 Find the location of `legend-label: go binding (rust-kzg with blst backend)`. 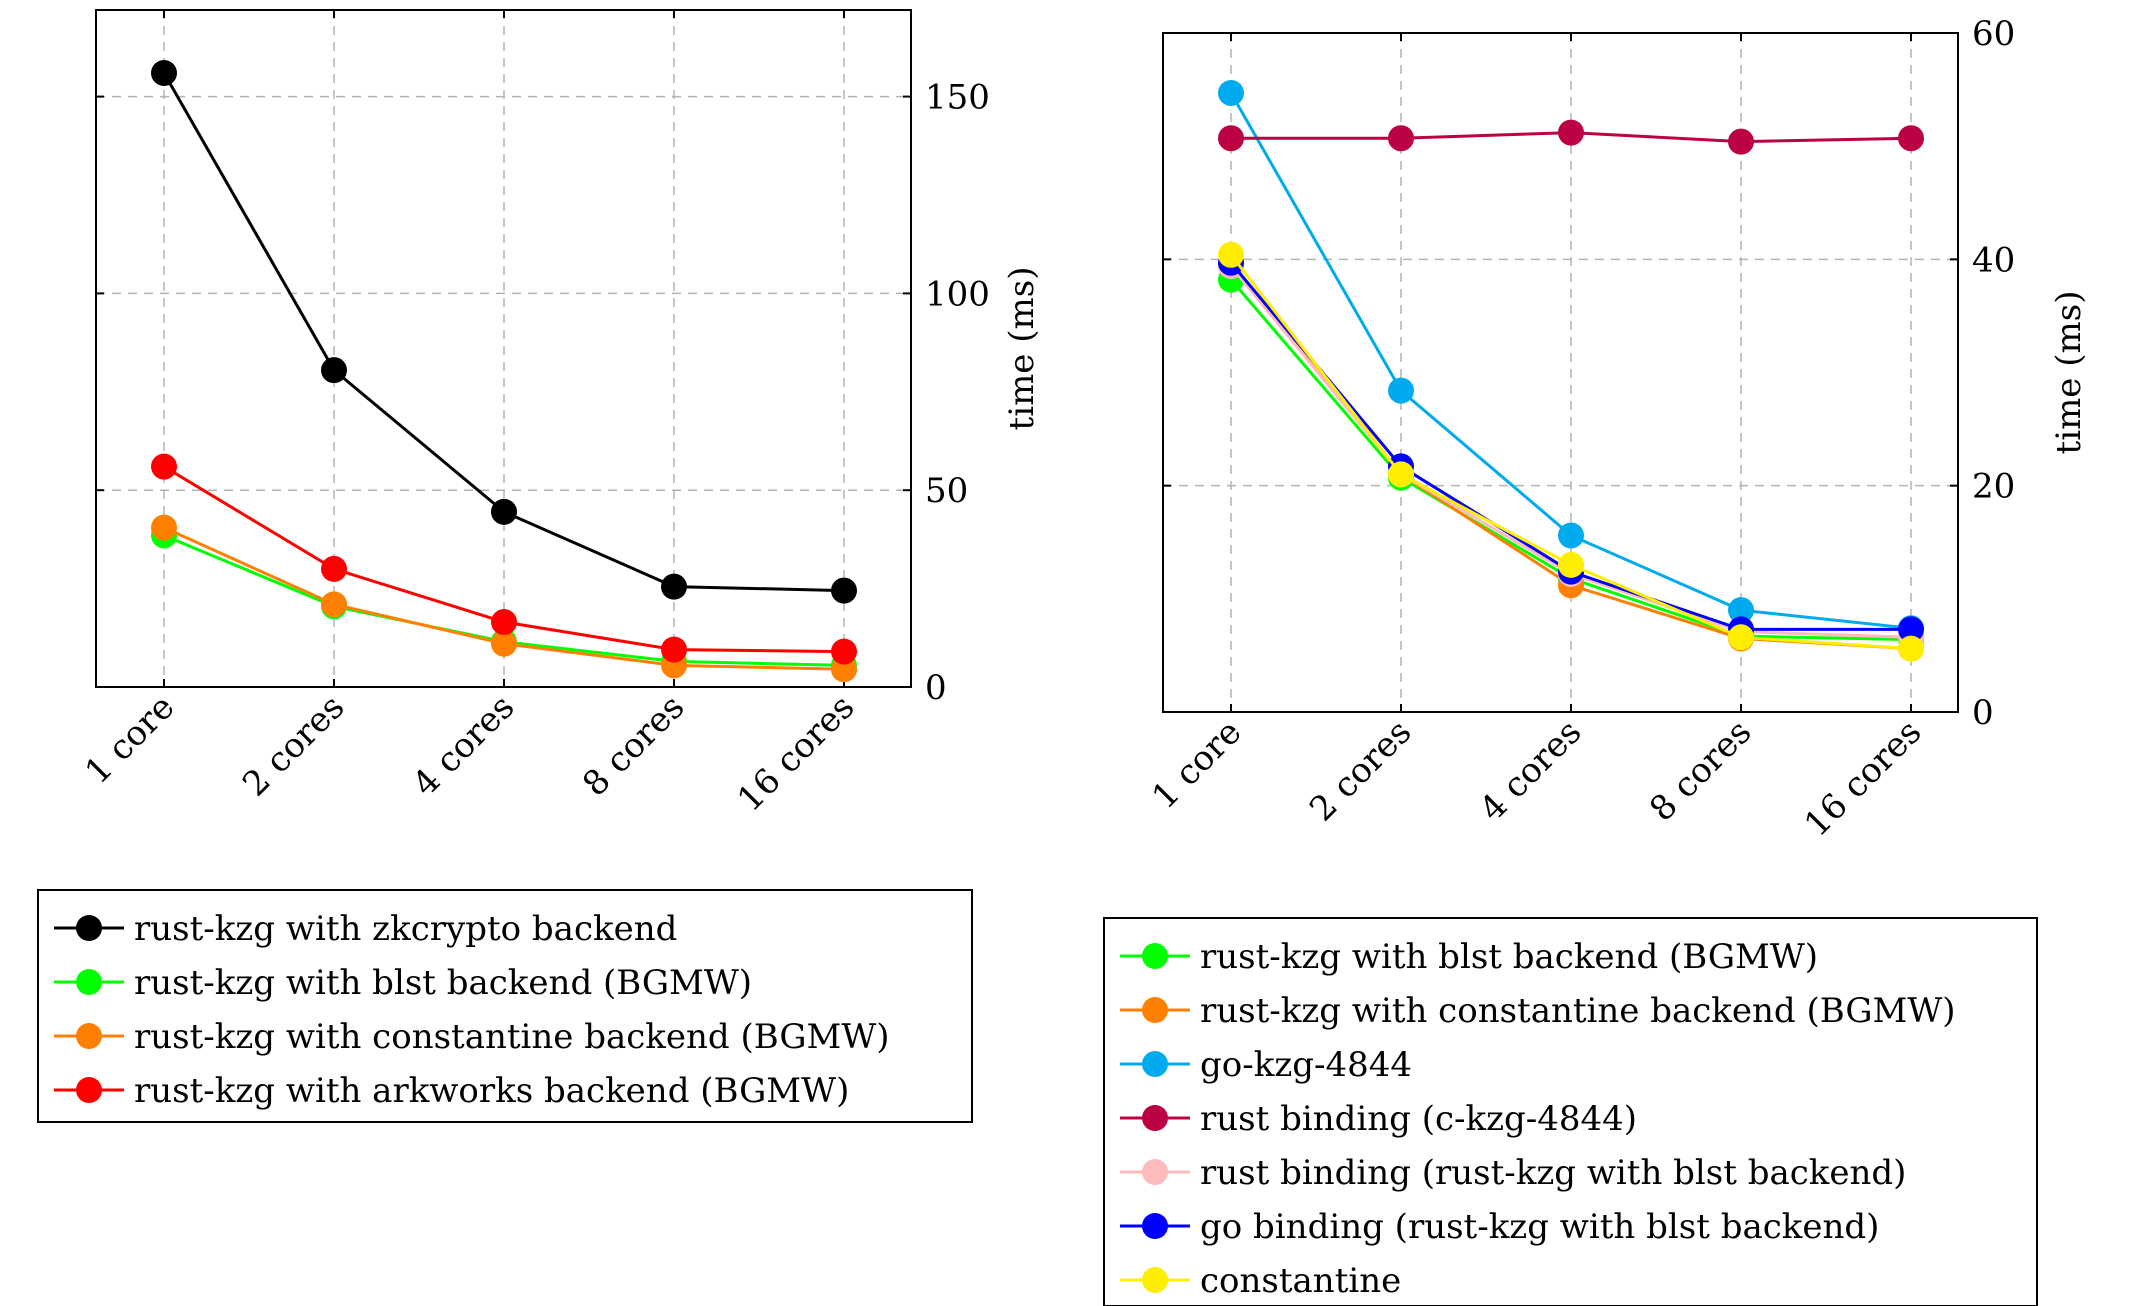

legend-label: go binding (rust-kzg with blst backend) is located at coordinates (1539, 1227).